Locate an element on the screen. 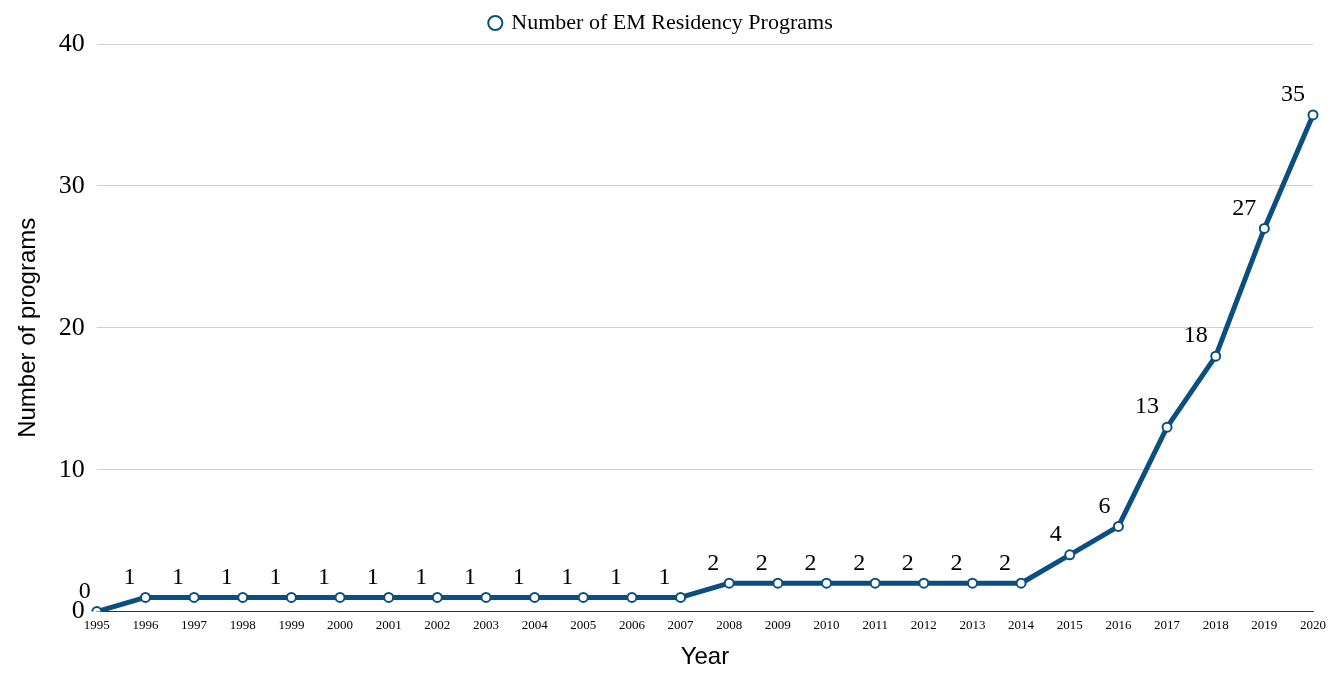 The height and width of the screenshot is (681, 1341). data-label: 13 is located at coordinates (1147, 405).